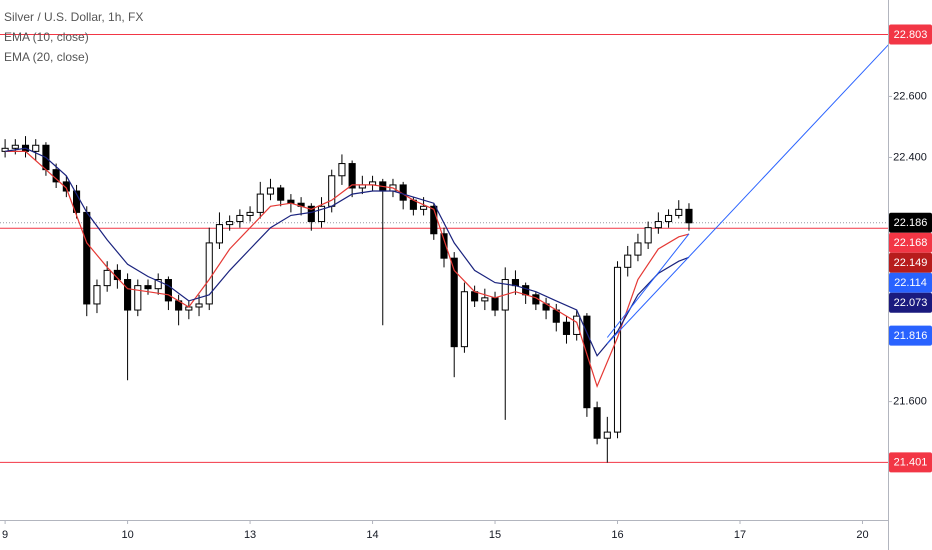  What do you see at coordinates (46, 57) in the screenshot?
I see `legend-entry: EMA (20, close)` at bounding box center [46, 57].